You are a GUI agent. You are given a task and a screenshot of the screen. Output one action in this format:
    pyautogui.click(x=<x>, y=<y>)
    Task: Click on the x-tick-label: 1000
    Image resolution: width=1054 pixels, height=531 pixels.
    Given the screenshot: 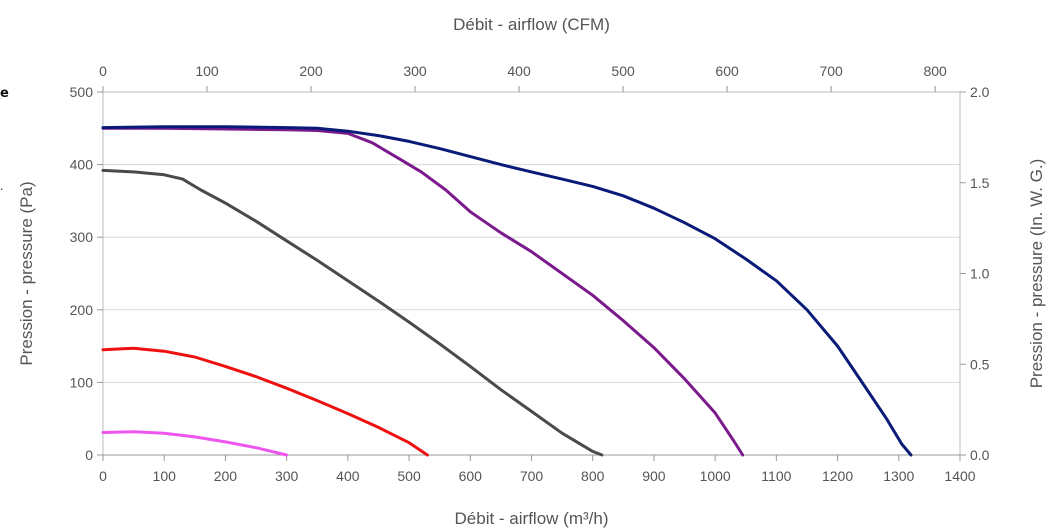 What is the action you would take?
    pyautogui.click(x=715, y=476)
    